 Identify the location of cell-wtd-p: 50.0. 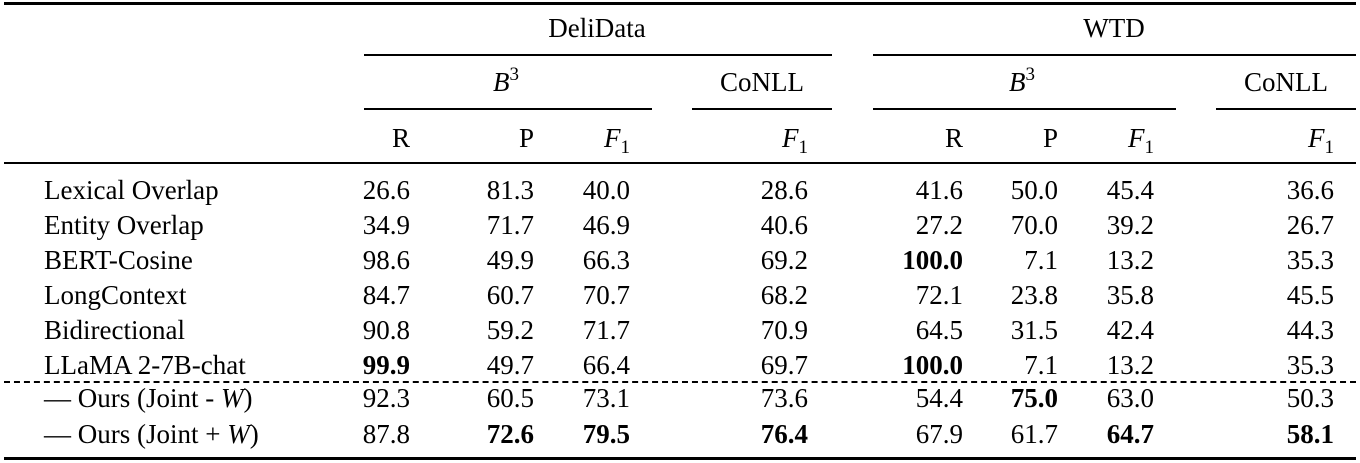
(1034, 190).